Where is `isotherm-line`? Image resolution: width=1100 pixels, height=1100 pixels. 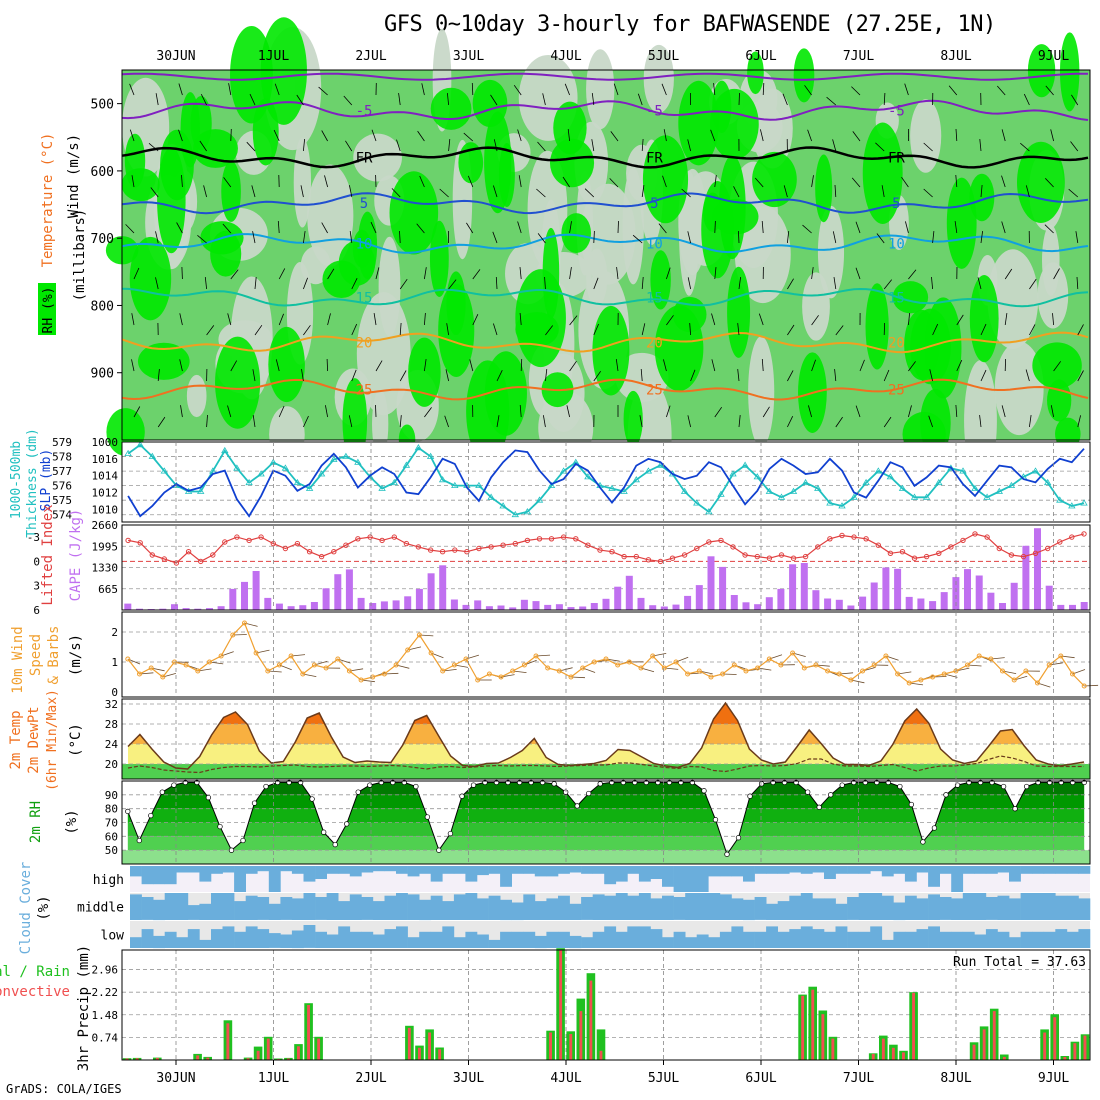
isotherm-line is located at coordinates (605, 342).